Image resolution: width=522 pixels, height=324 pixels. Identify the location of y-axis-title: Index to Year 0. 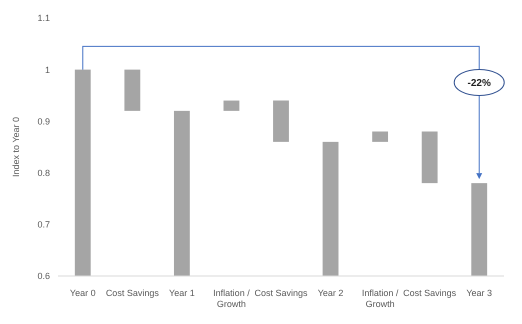
(16, 147).